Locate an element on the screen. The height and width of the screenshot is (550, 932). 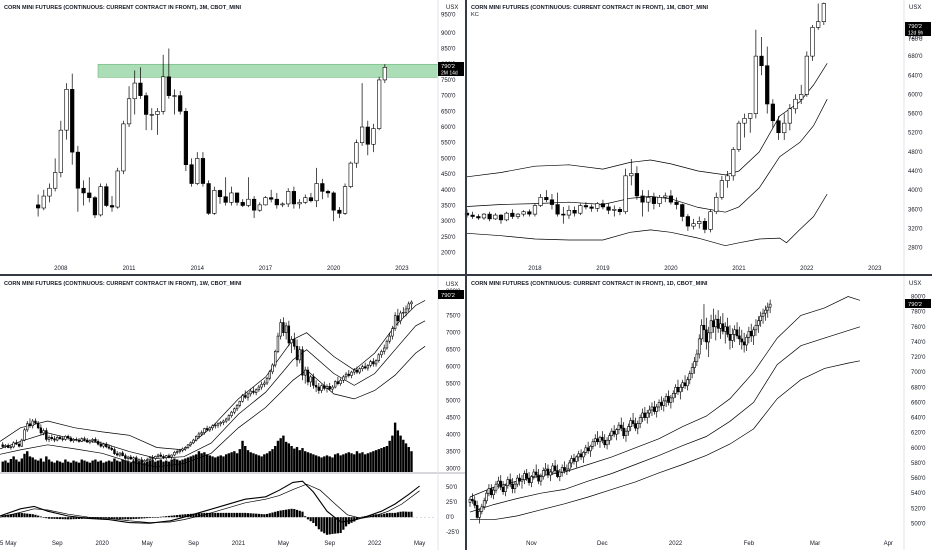
price-tick: 400'0 is located at coordinates (915, 191).